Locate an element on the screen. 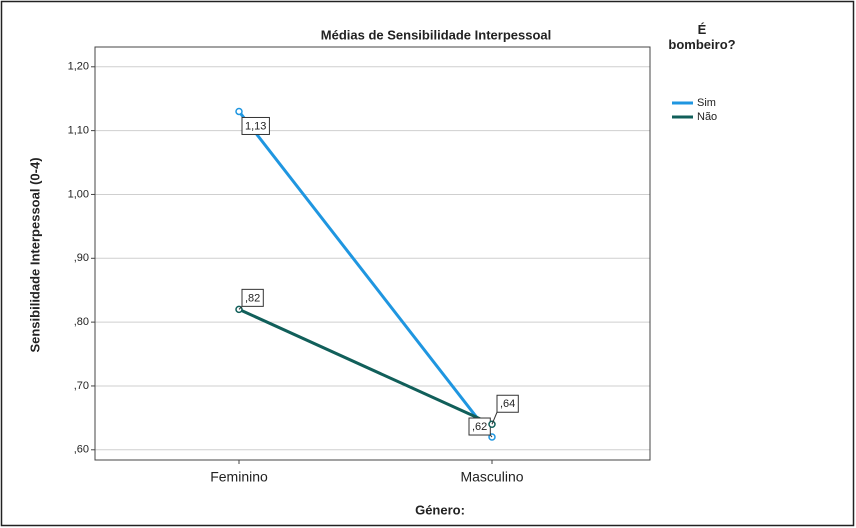 This screenshot has height=528, width=856. y-tick-label: ,70 is located at coordinates (81, 386).